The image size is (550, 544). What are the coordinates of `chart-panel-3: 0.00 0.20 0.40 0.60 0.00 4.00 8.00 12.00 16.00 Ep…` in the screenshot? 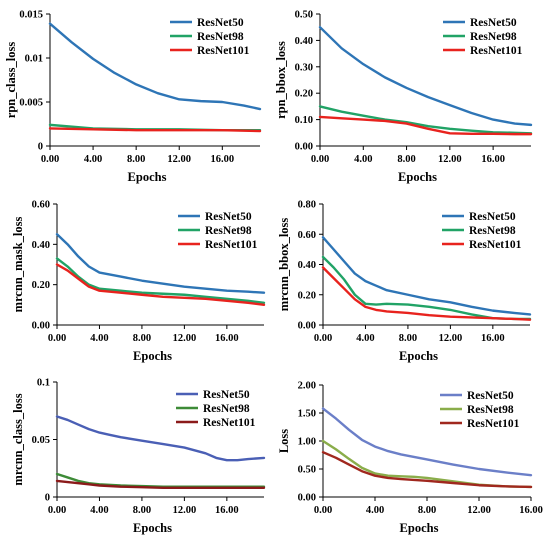 It's located at (138, 281).